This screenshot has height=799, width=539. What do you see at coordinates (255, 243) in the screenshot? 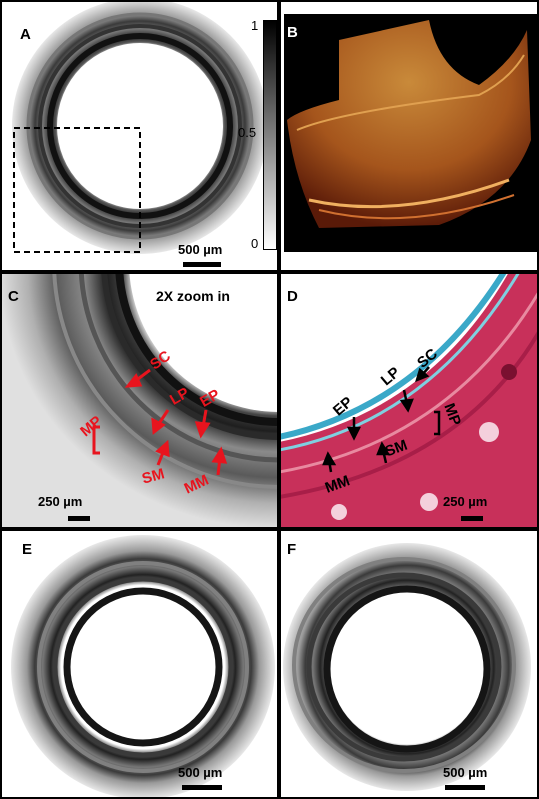
I see `colorbar-min-label: 0` at bounding box center [255, 243].